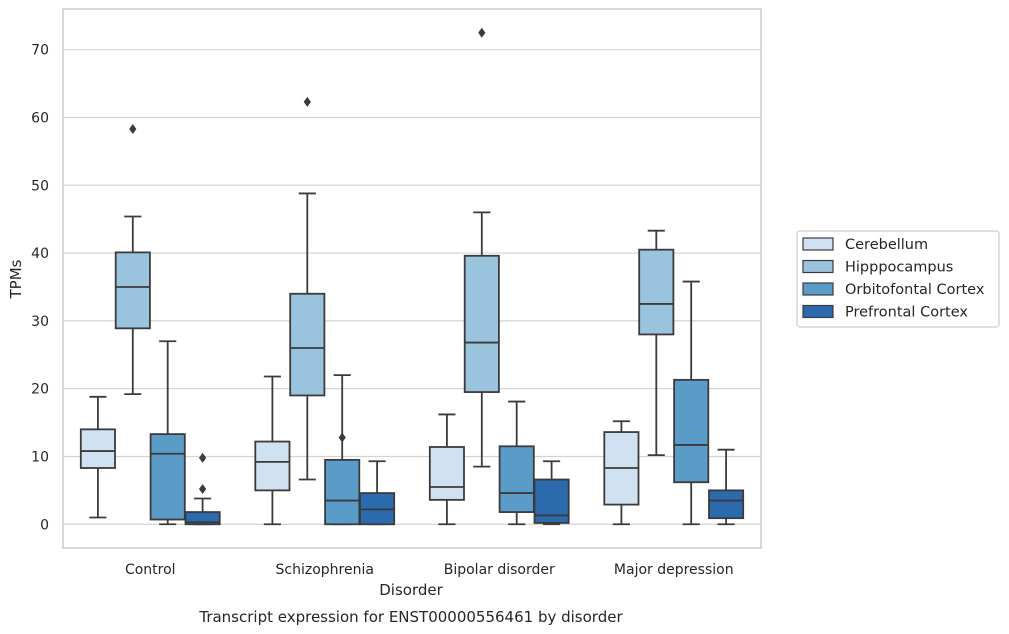 The height and width of the screenshot is (634, 1009). What do you see at coordinates (886, 245) in the screenshot?
I see `legend-label: Cerebellum` at bounding box center [886, 245].